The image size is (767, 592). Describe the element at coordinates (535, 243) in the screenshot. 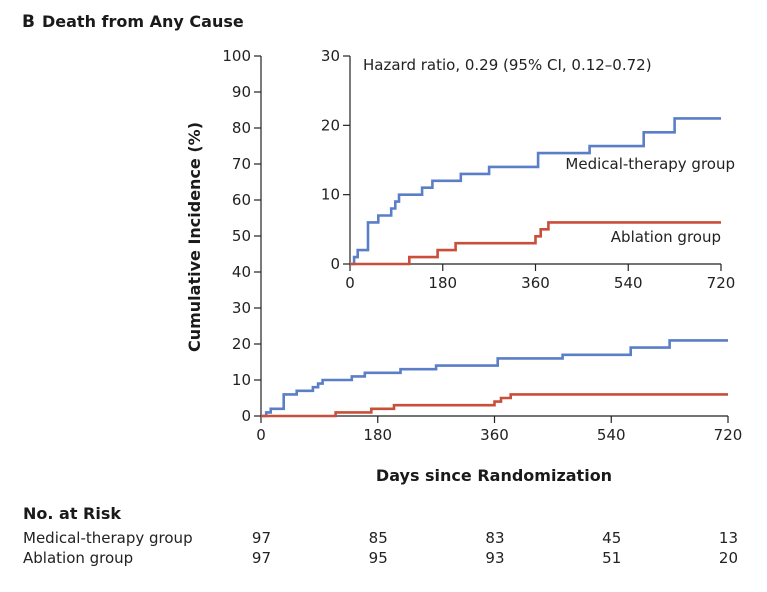

I see `inset-series-ablation` at that location.